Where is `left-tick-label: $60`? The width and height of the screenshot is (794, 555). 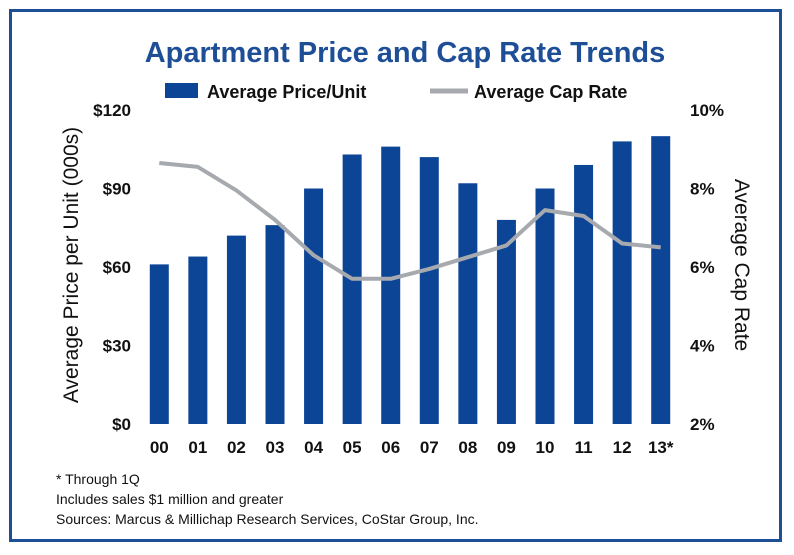
left-tick-label: $60 is located at coordinates (117, 267).